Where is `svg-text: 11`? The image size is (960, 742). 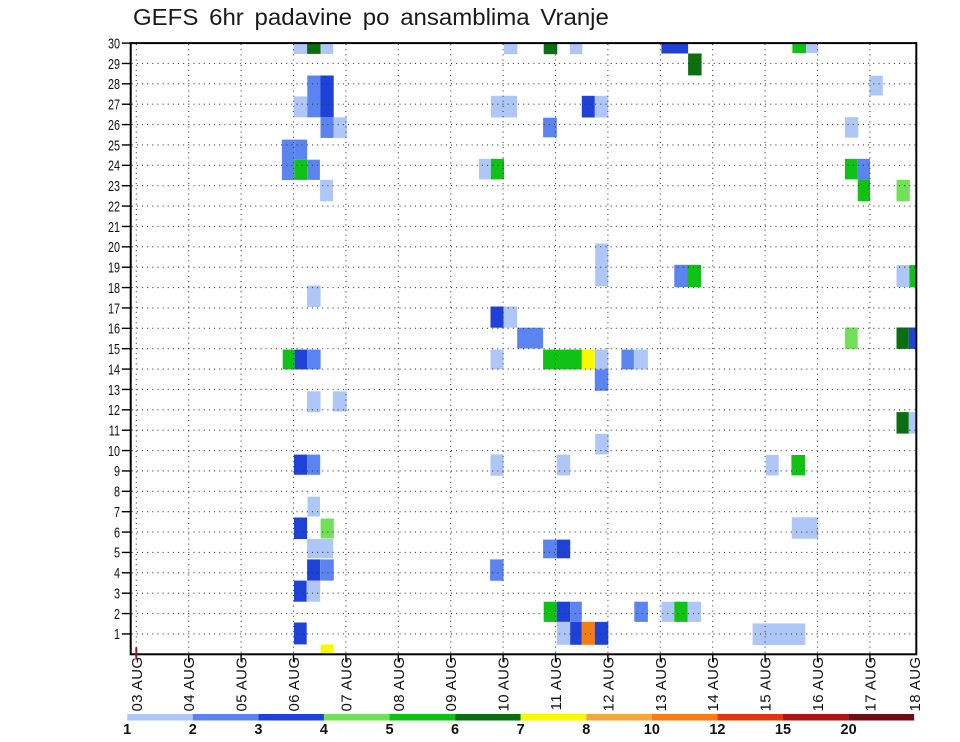 svg-text: 11 is located at coordinates (114, 430).